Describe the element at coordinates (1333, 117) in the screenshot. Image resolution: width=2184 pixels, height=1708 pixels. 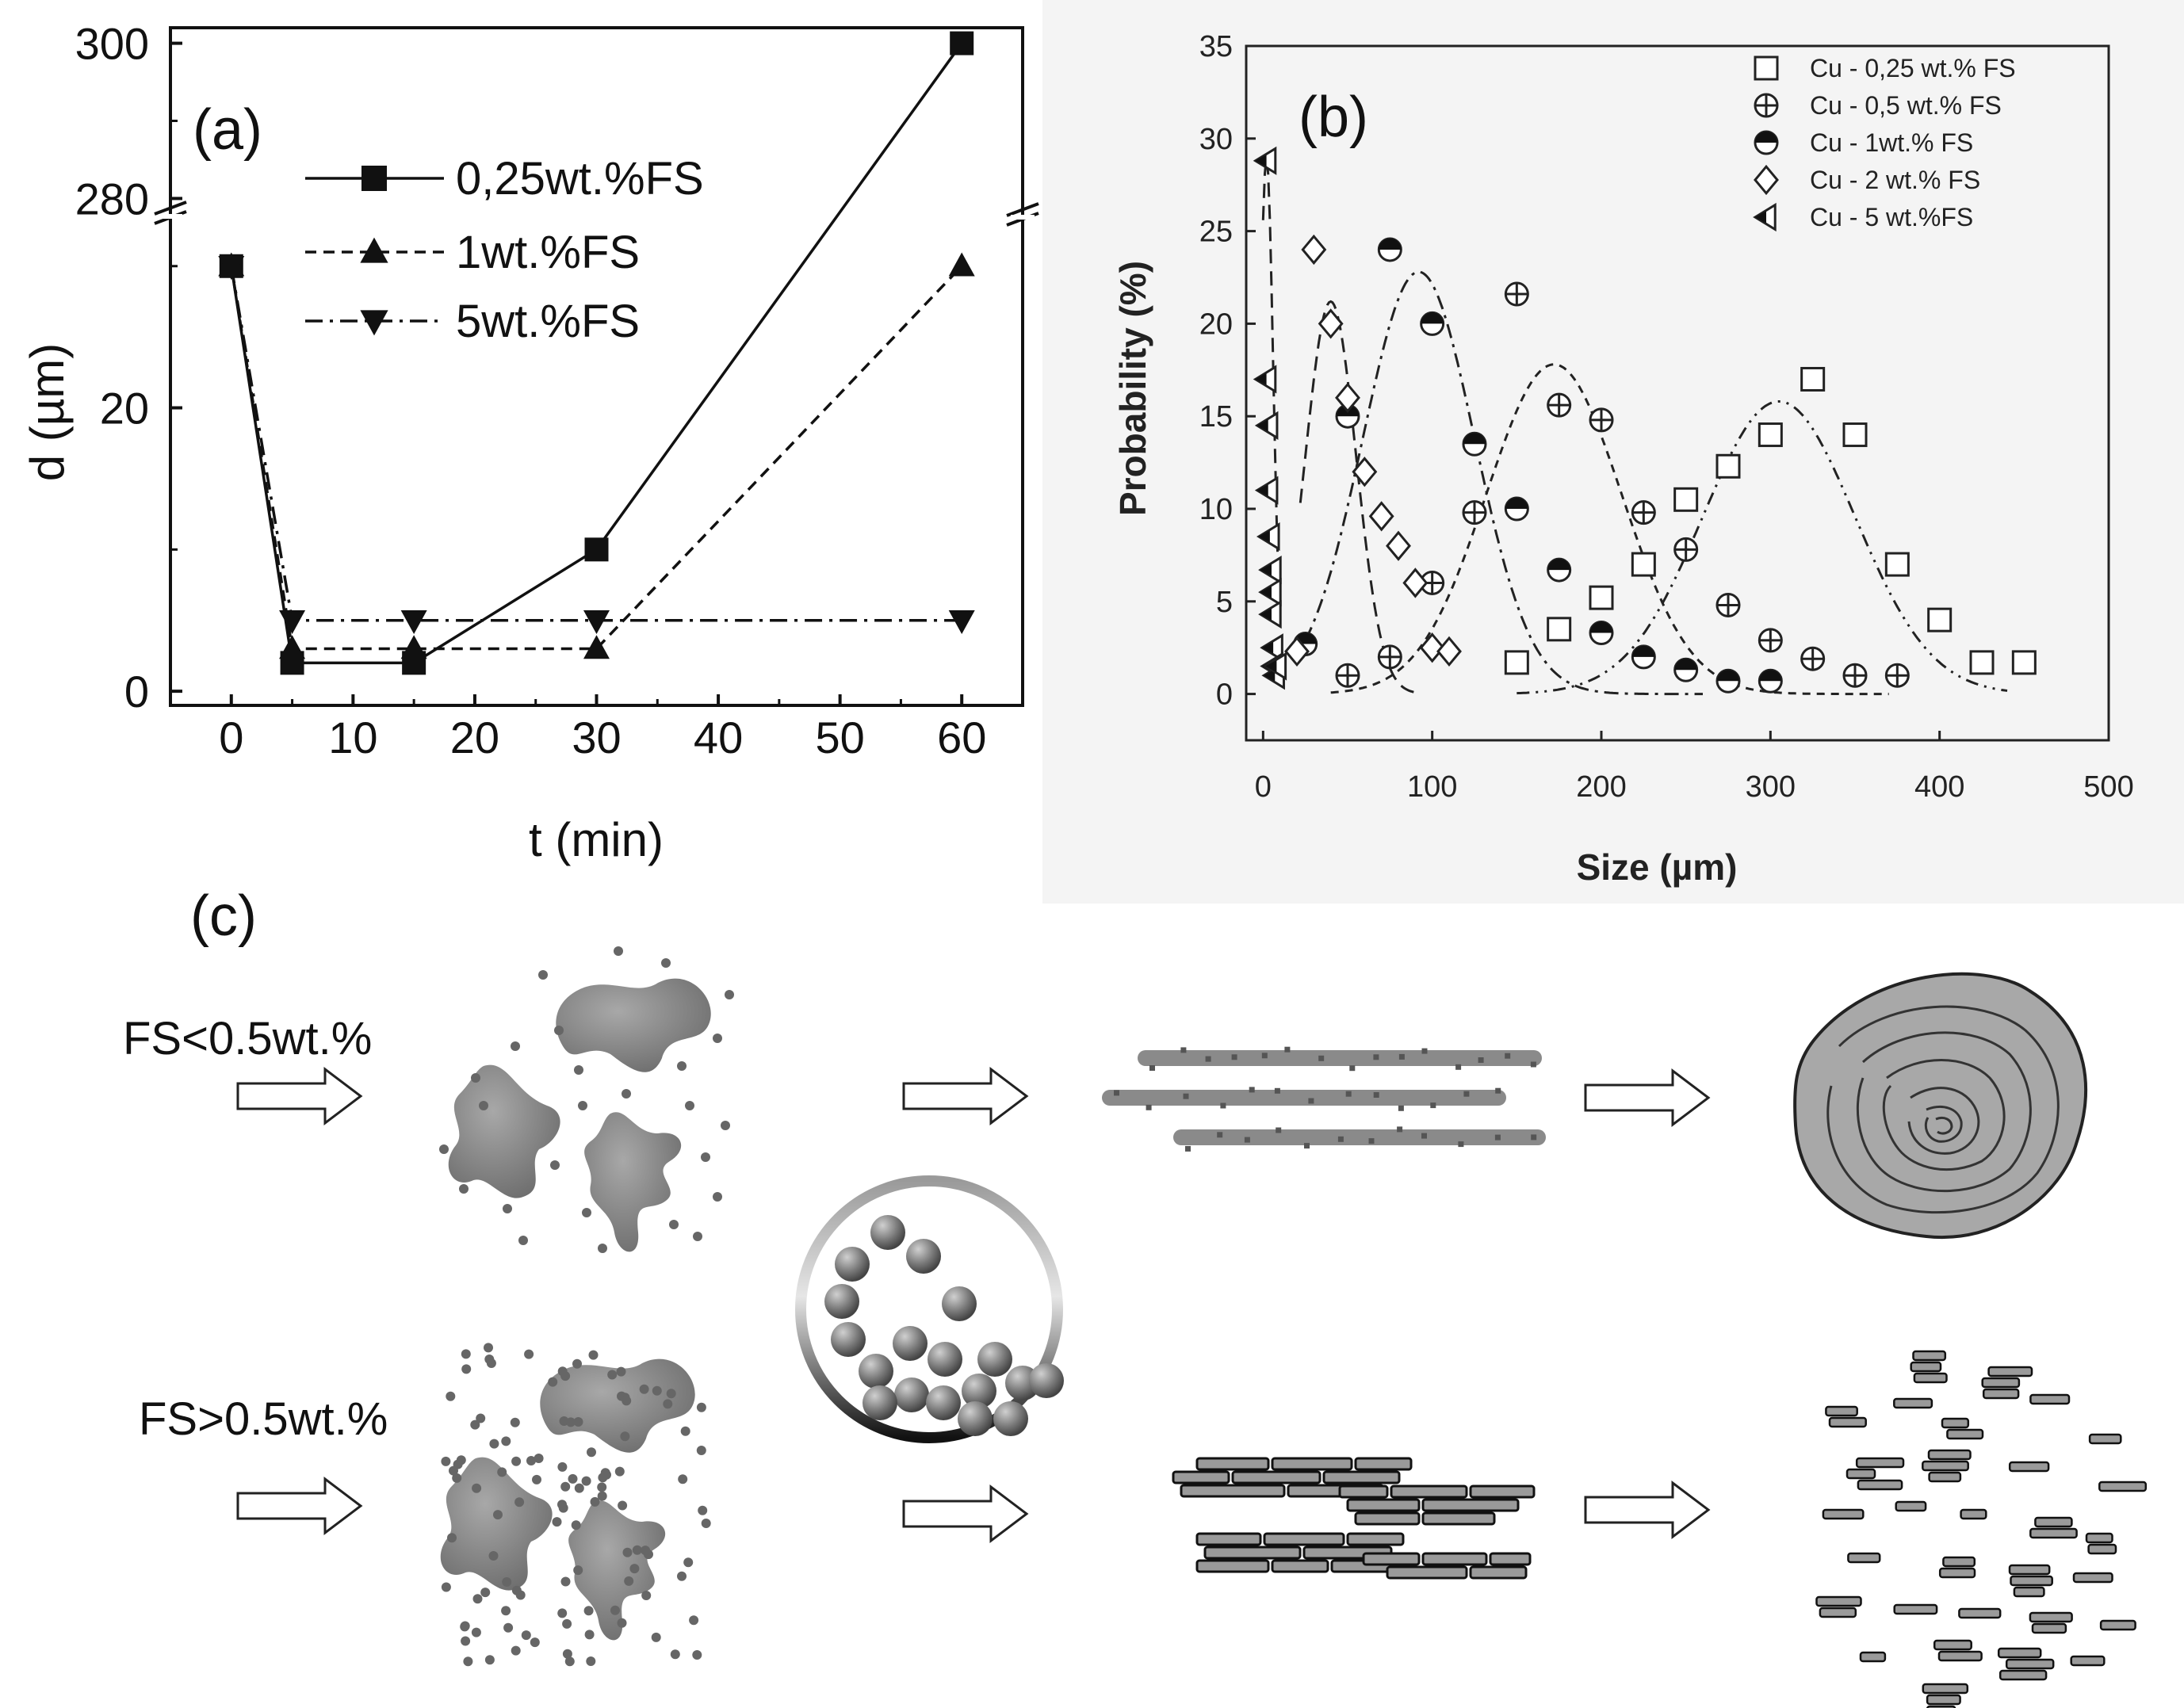
I see `chart-b-panel-label: (b)` at that location.